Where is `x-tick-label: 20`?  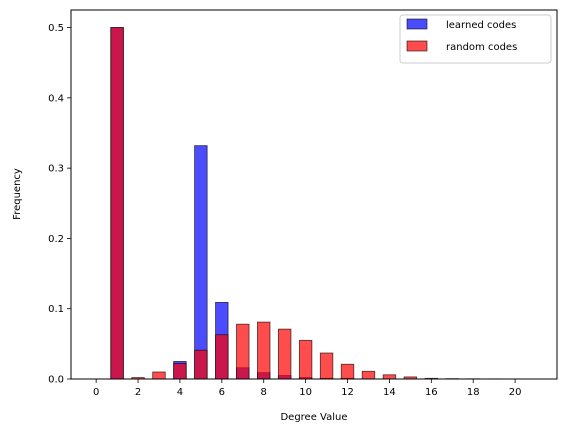 x-tick-label: 20 is located at coordinates (515, 392).